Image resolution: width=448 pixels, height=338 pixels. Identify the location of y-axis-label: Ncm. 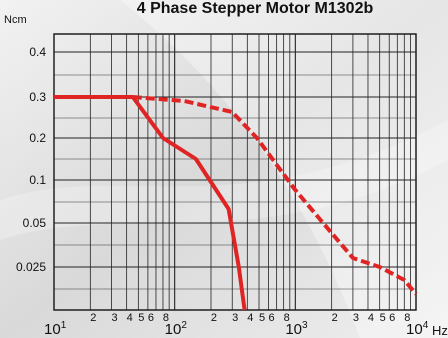
(15, 20).